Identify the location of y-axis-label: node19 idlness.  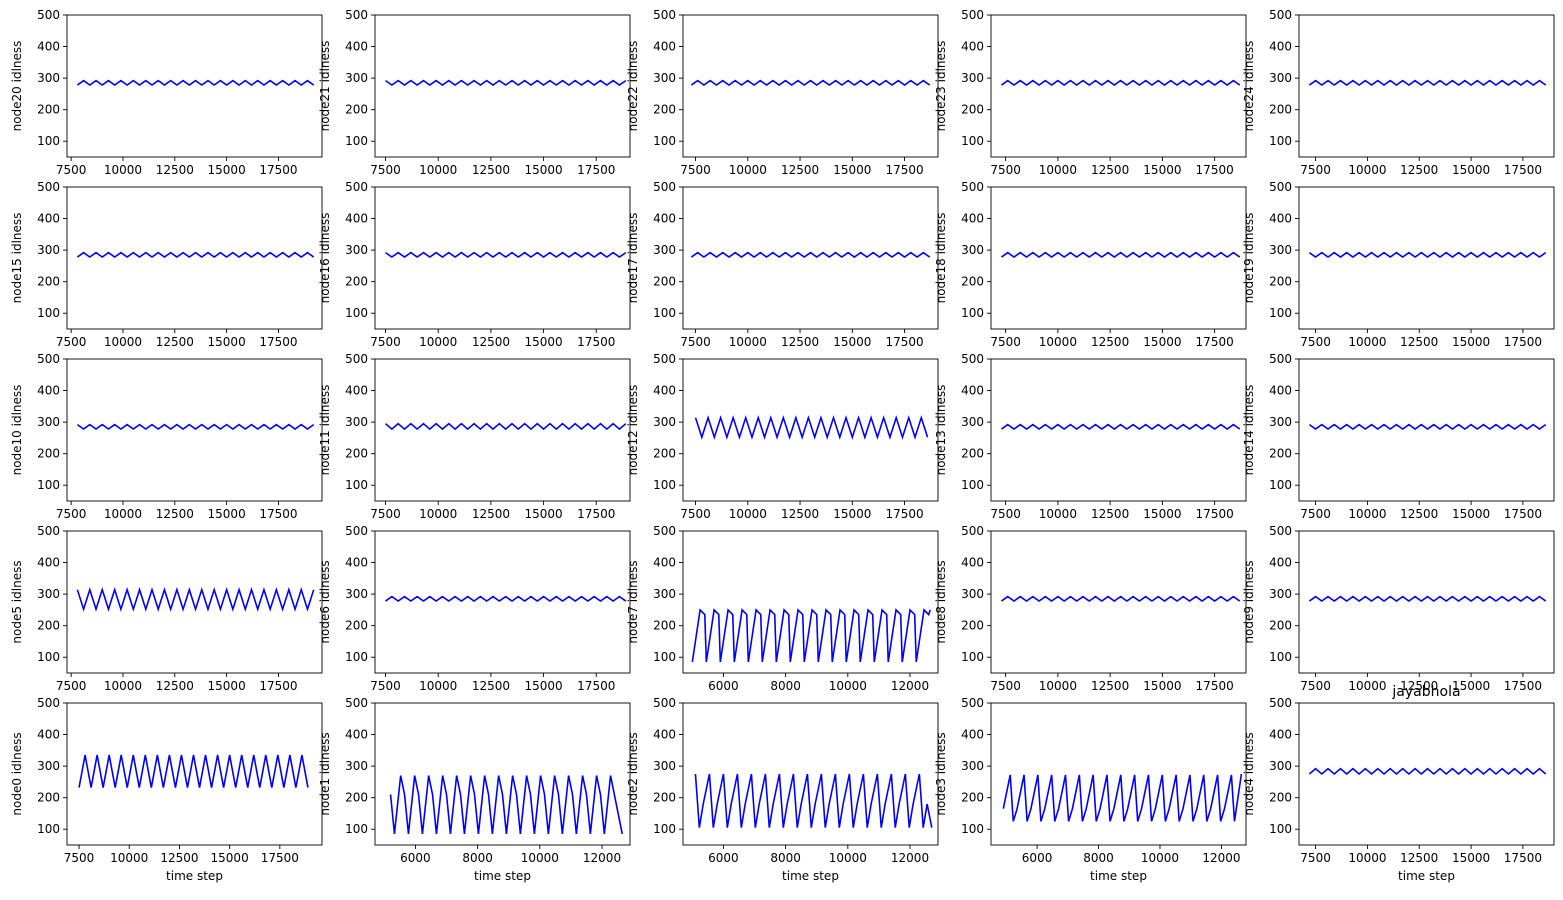
(1249, 258).